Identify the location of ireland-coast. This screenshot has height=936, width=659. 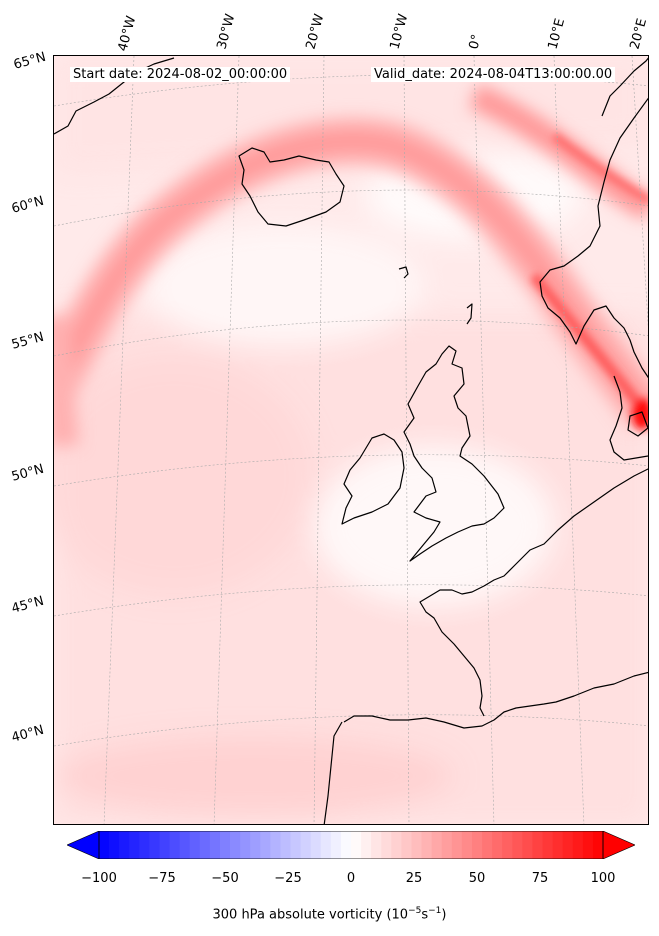
(373, 479).